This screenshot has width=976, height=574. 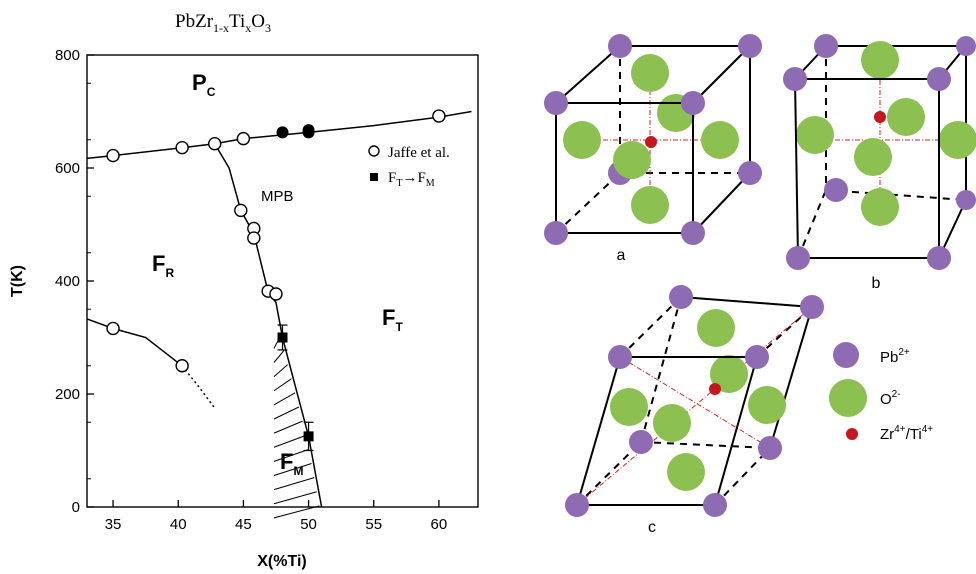 What do you see at coordinates (392, 319) in the screenshot?
I see `region-label-ft: FT` at bounding box center [392, 319].